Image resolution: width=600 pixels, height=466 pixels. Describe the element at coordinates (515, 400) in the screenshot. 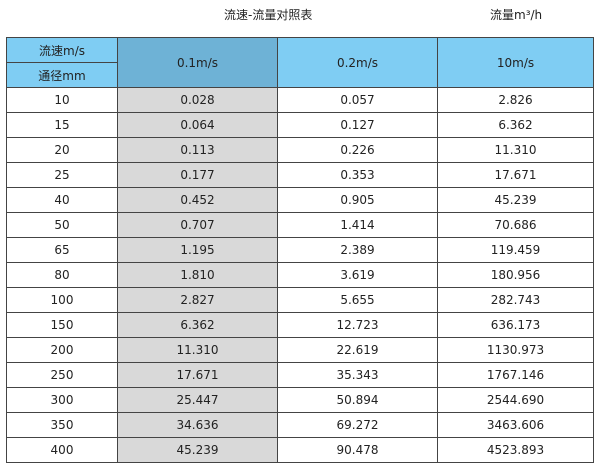

I see `flow-cell: 2544.690` at that location.